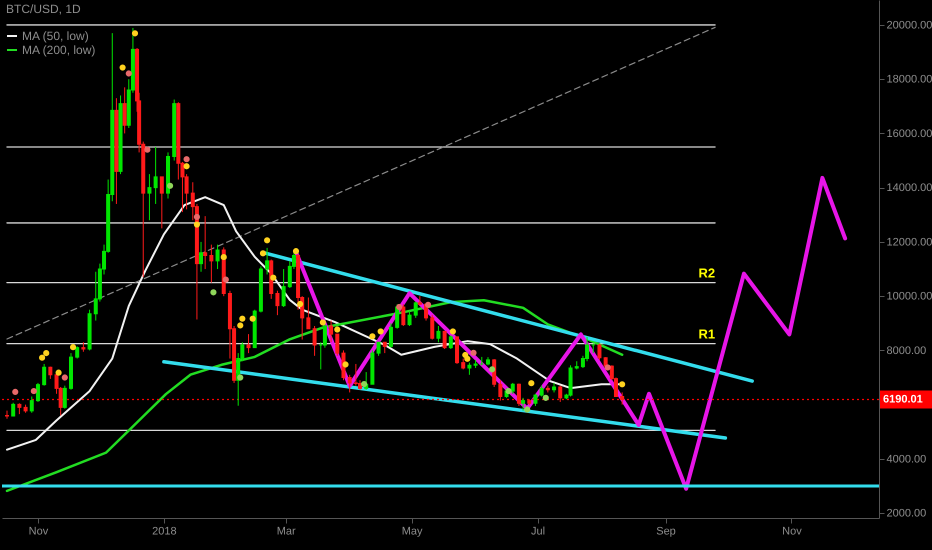 The image size is (932, 550). What do you see at coordinates (903, 399) in the screenshot?
I see `ref-line-label: 6190.01` at bounding box center [903, 399].